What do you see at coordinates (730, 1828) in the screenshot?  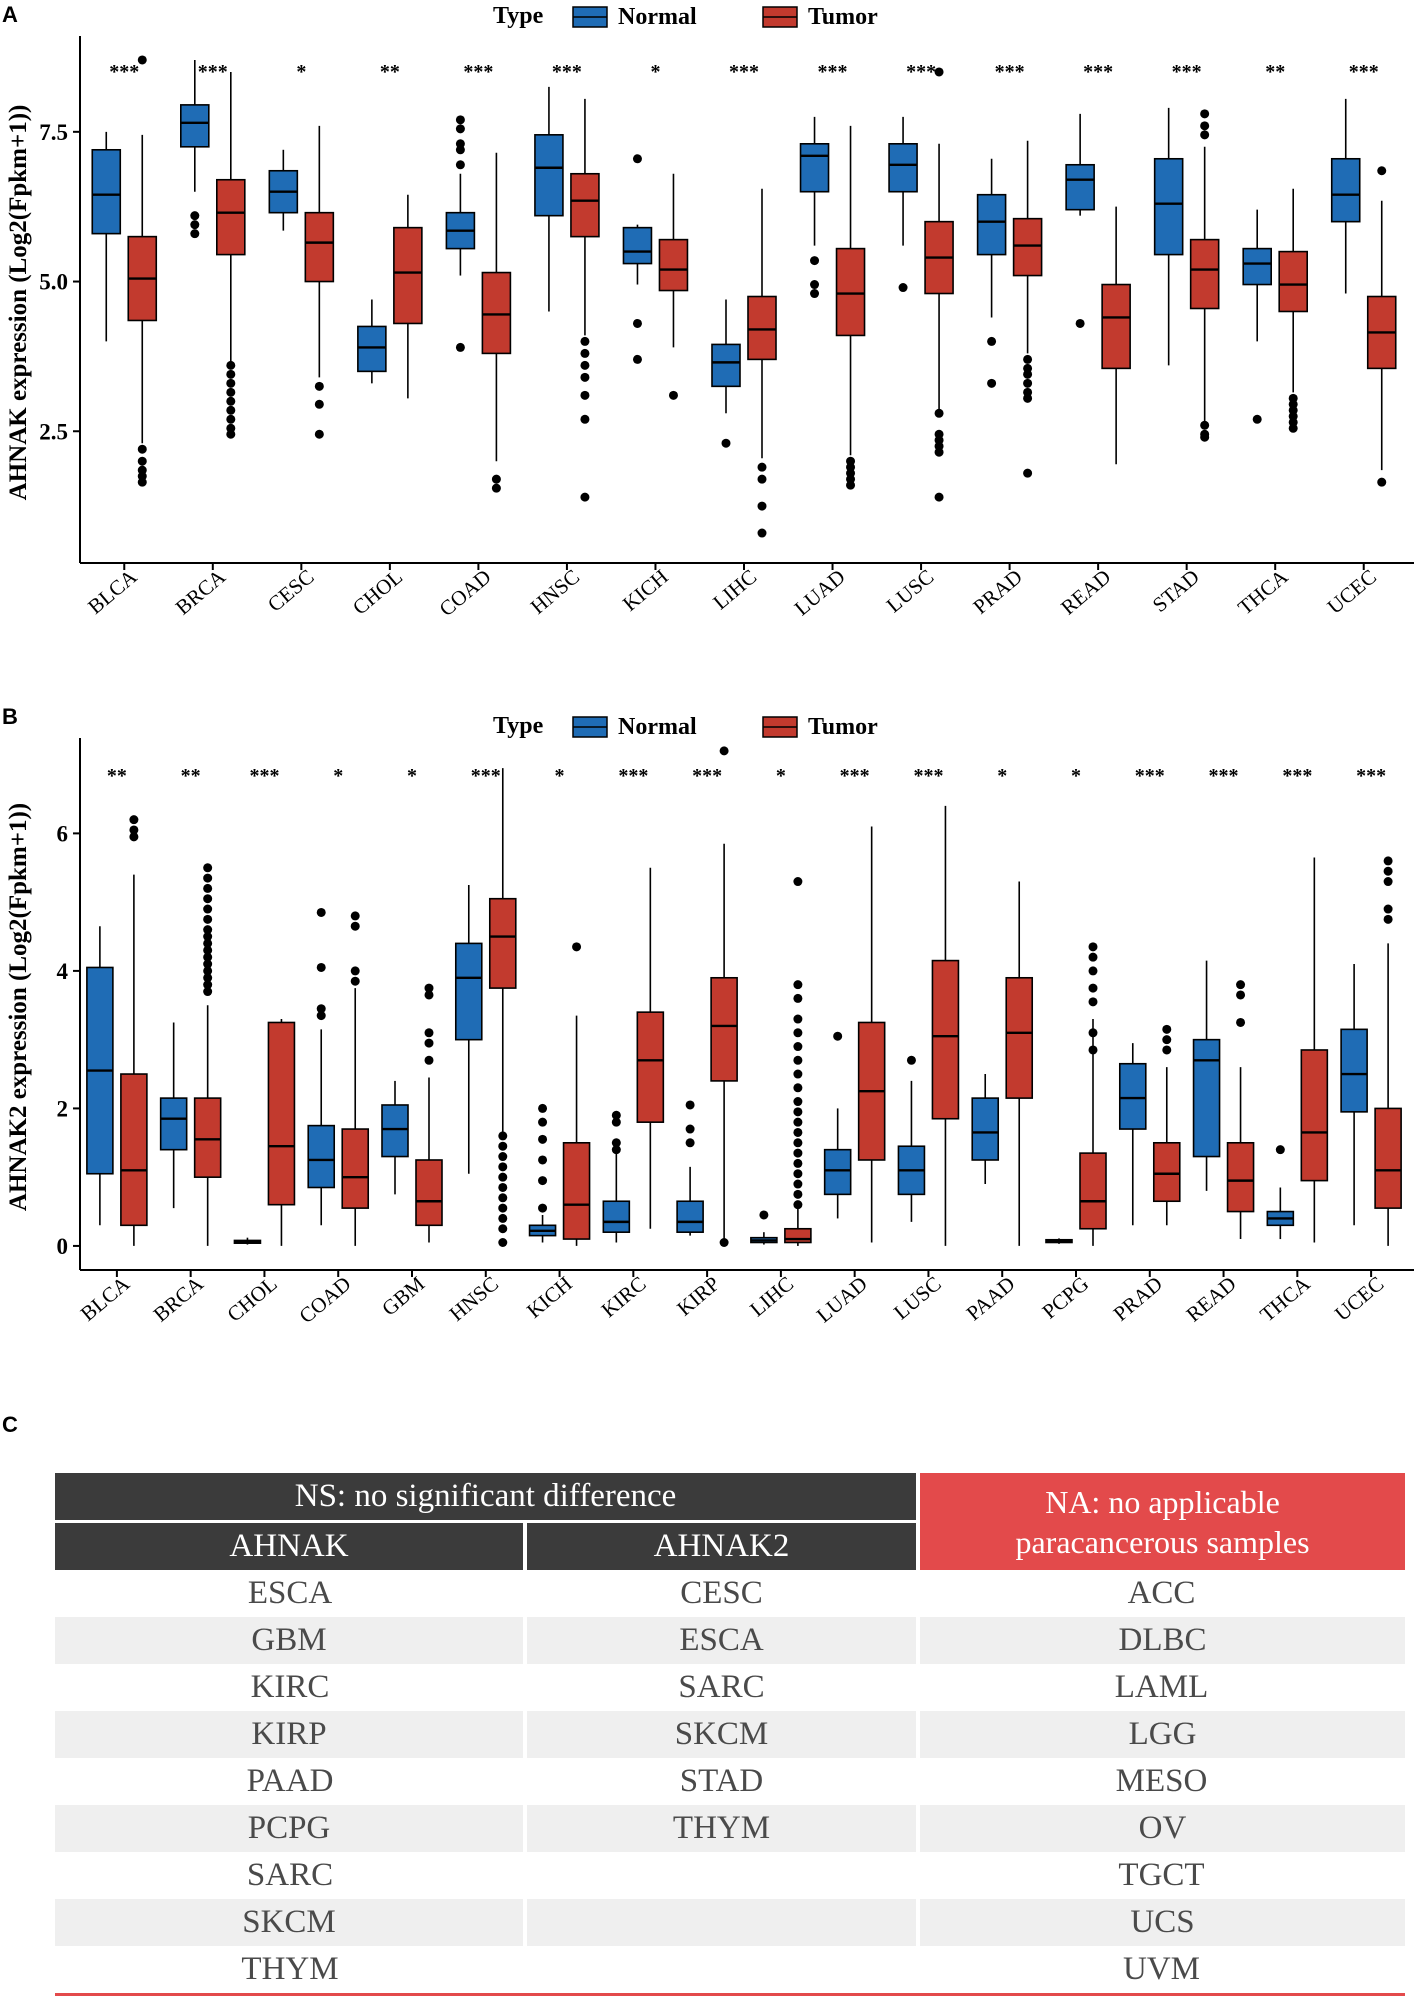 I see `table-row: PCPG THYM OV` at bounding box center [730, 1828].